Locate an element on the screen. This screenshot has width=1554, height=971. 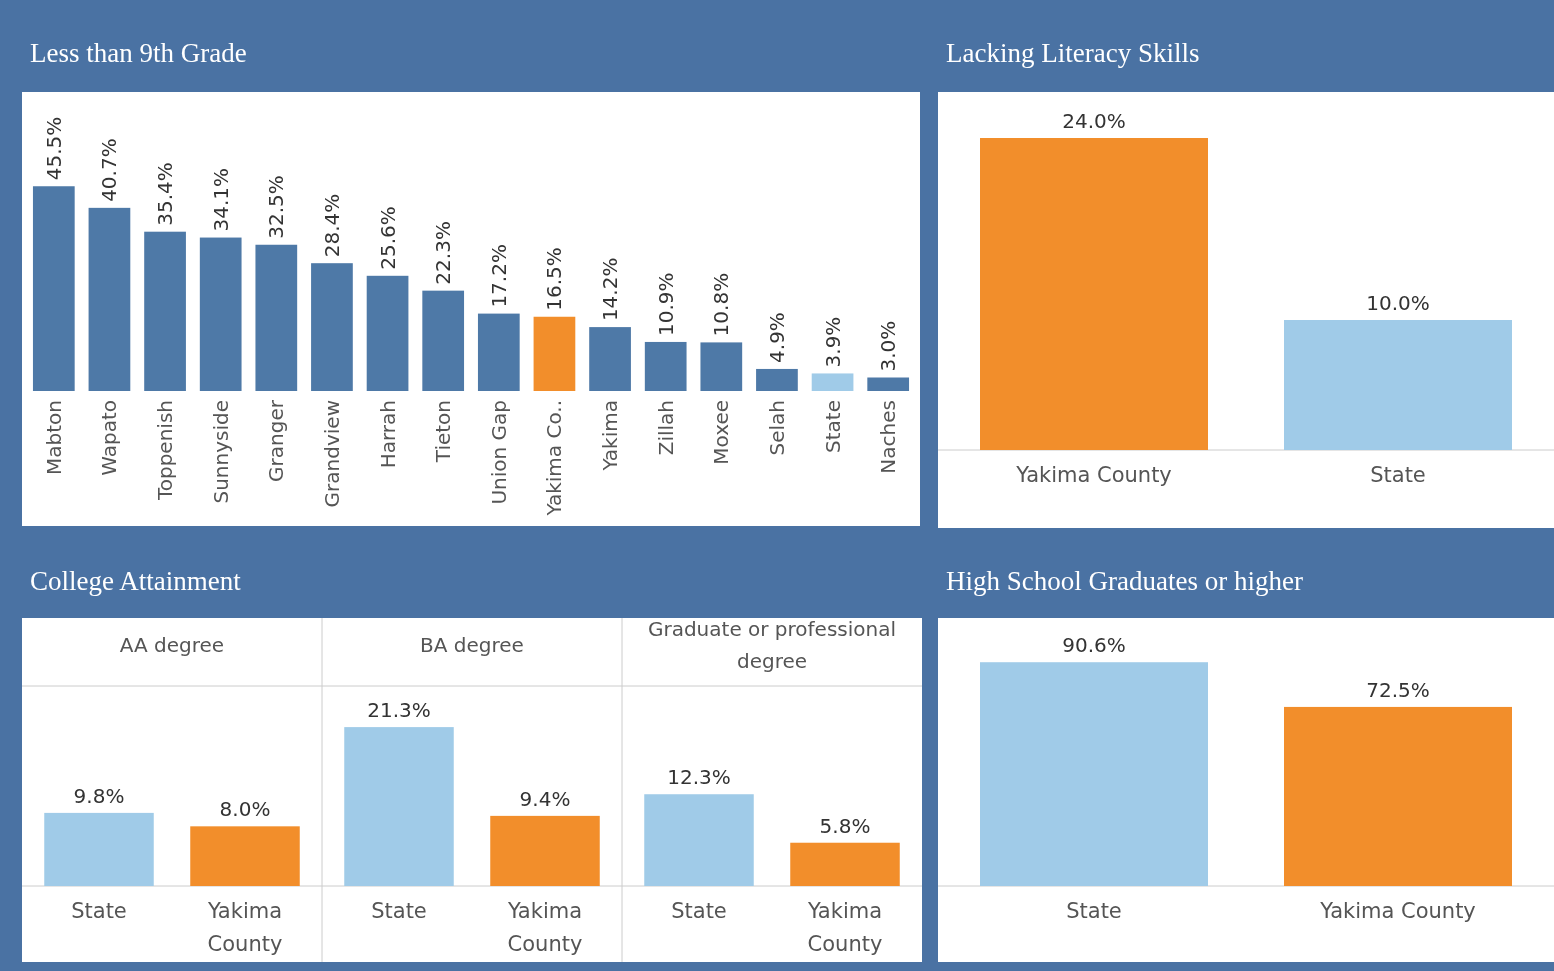
data-label: 34.1% is located at coordinates (220, 200).